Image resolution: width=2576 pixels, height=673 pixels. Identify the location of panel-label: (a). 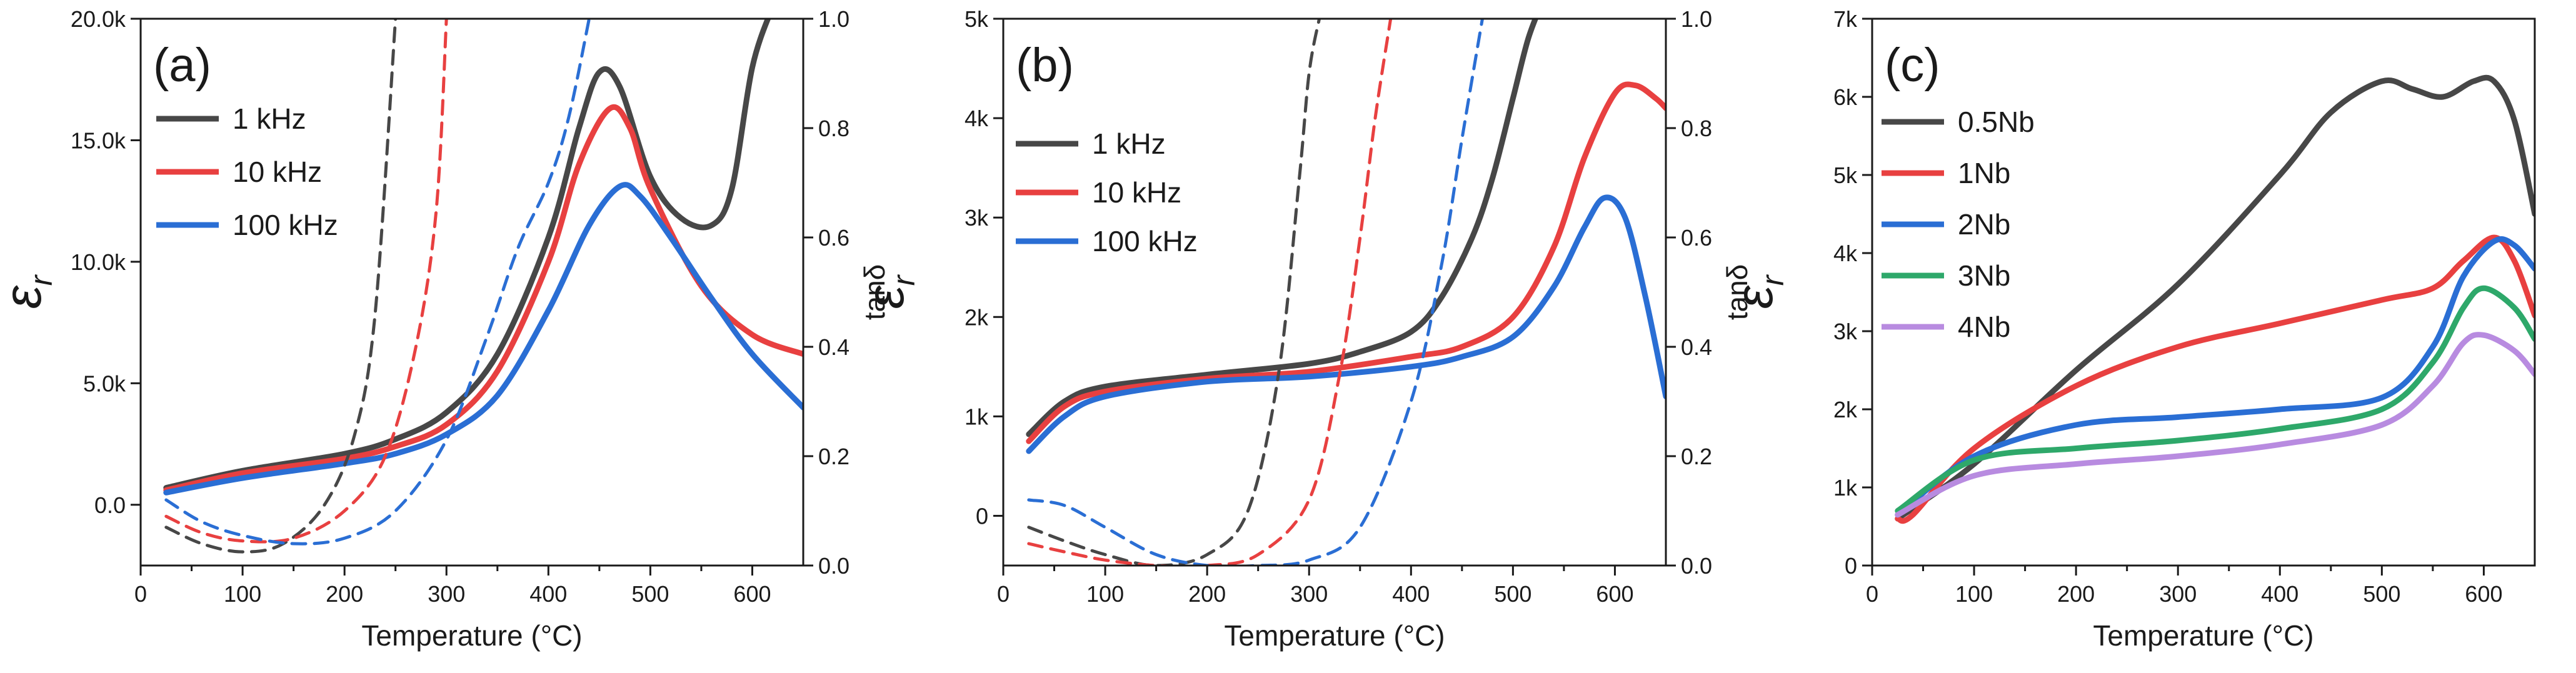
(182, 66).